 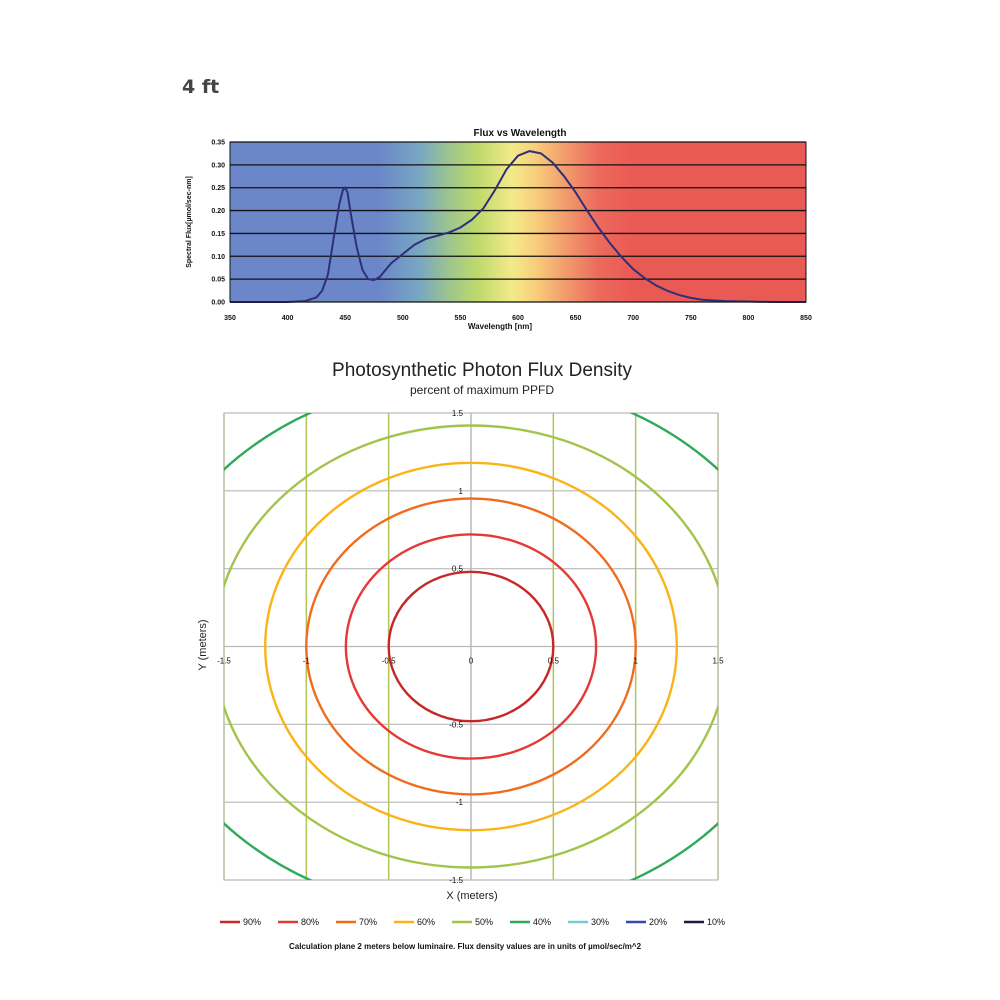 What do you see at coordinates (389, 661) in the screenshot?
I see `ppfd-x-tick-label: -0.5` at bounding box center [389, 661].